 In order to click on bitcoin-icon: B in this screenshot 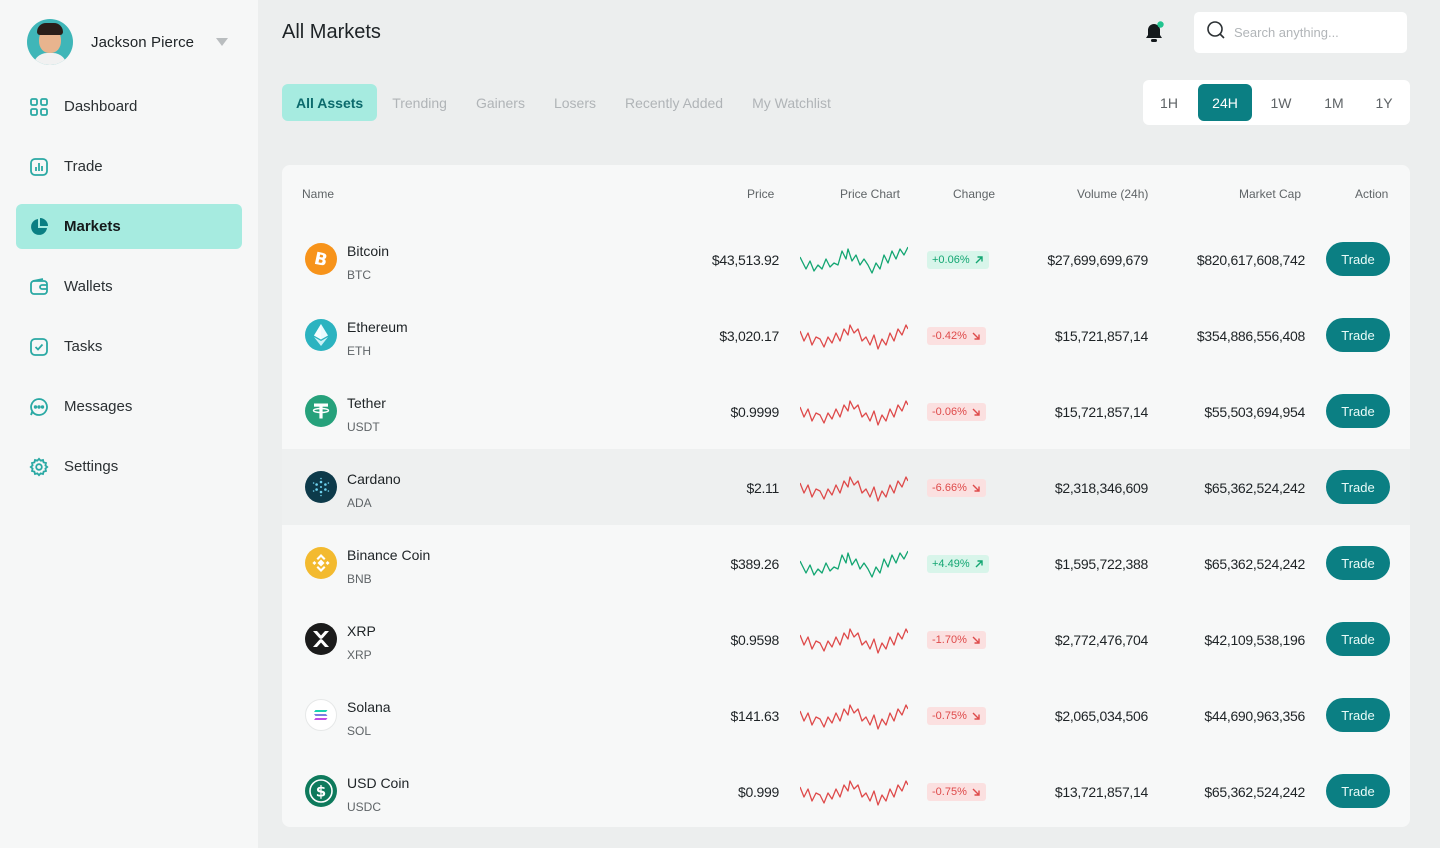, I will do `click(321, 259)`.